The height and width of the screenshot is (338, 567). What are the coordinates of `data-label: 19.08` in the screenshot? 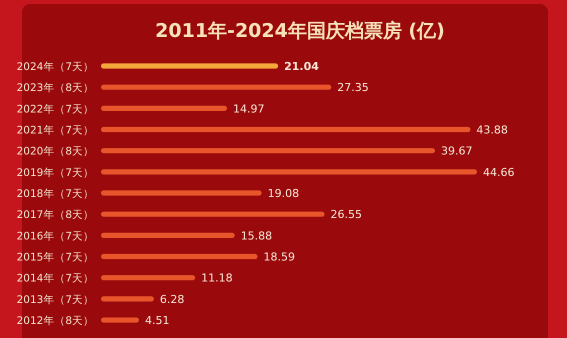 It's located at (284, 193).